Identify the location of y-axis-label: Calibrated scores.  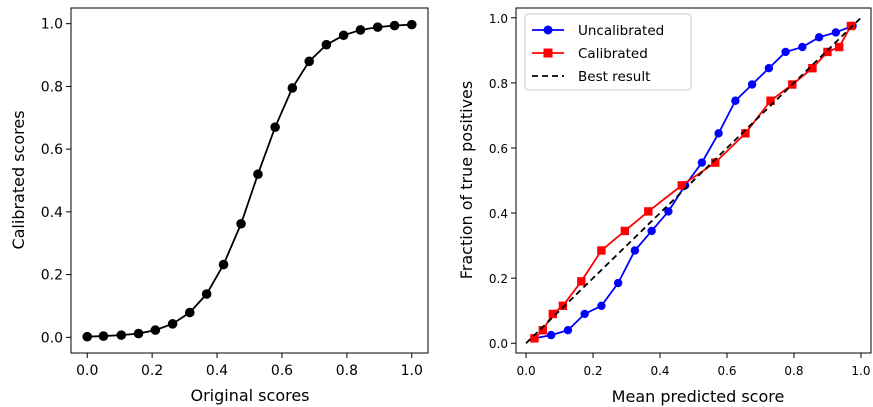
(18, 179).